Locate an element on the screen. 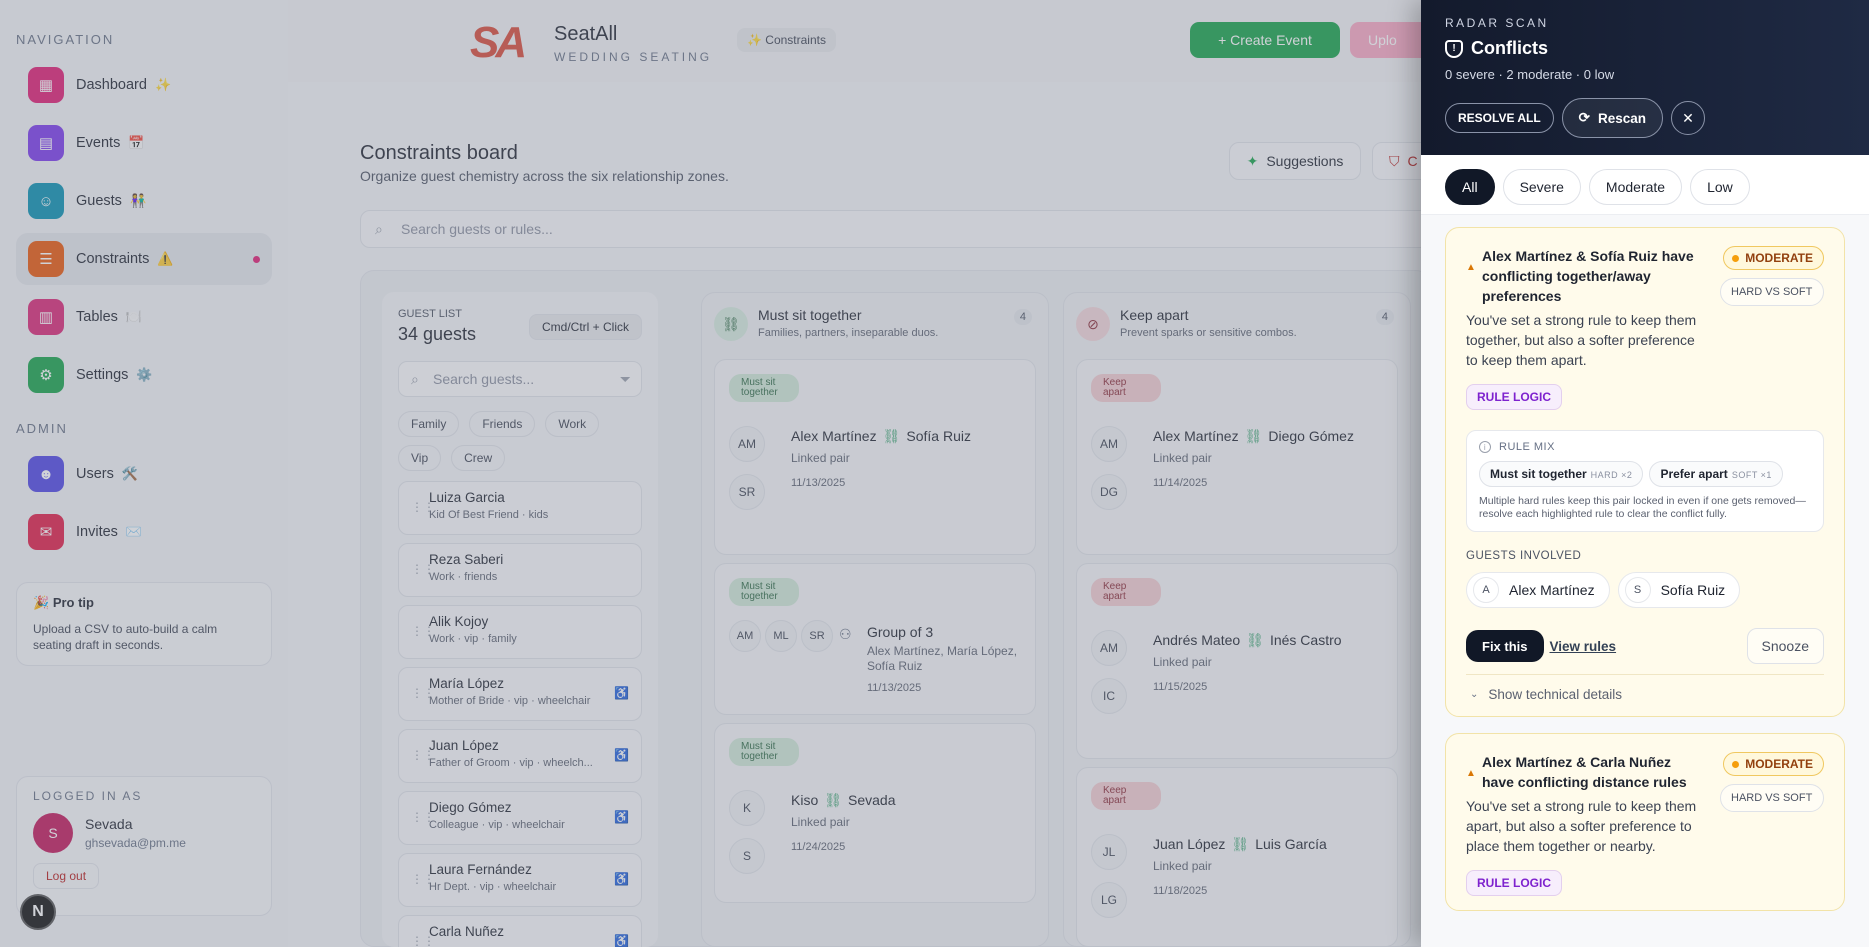 This screenshot has width=1869, height=947. avatar: SR is located at coordinates (747, 492).